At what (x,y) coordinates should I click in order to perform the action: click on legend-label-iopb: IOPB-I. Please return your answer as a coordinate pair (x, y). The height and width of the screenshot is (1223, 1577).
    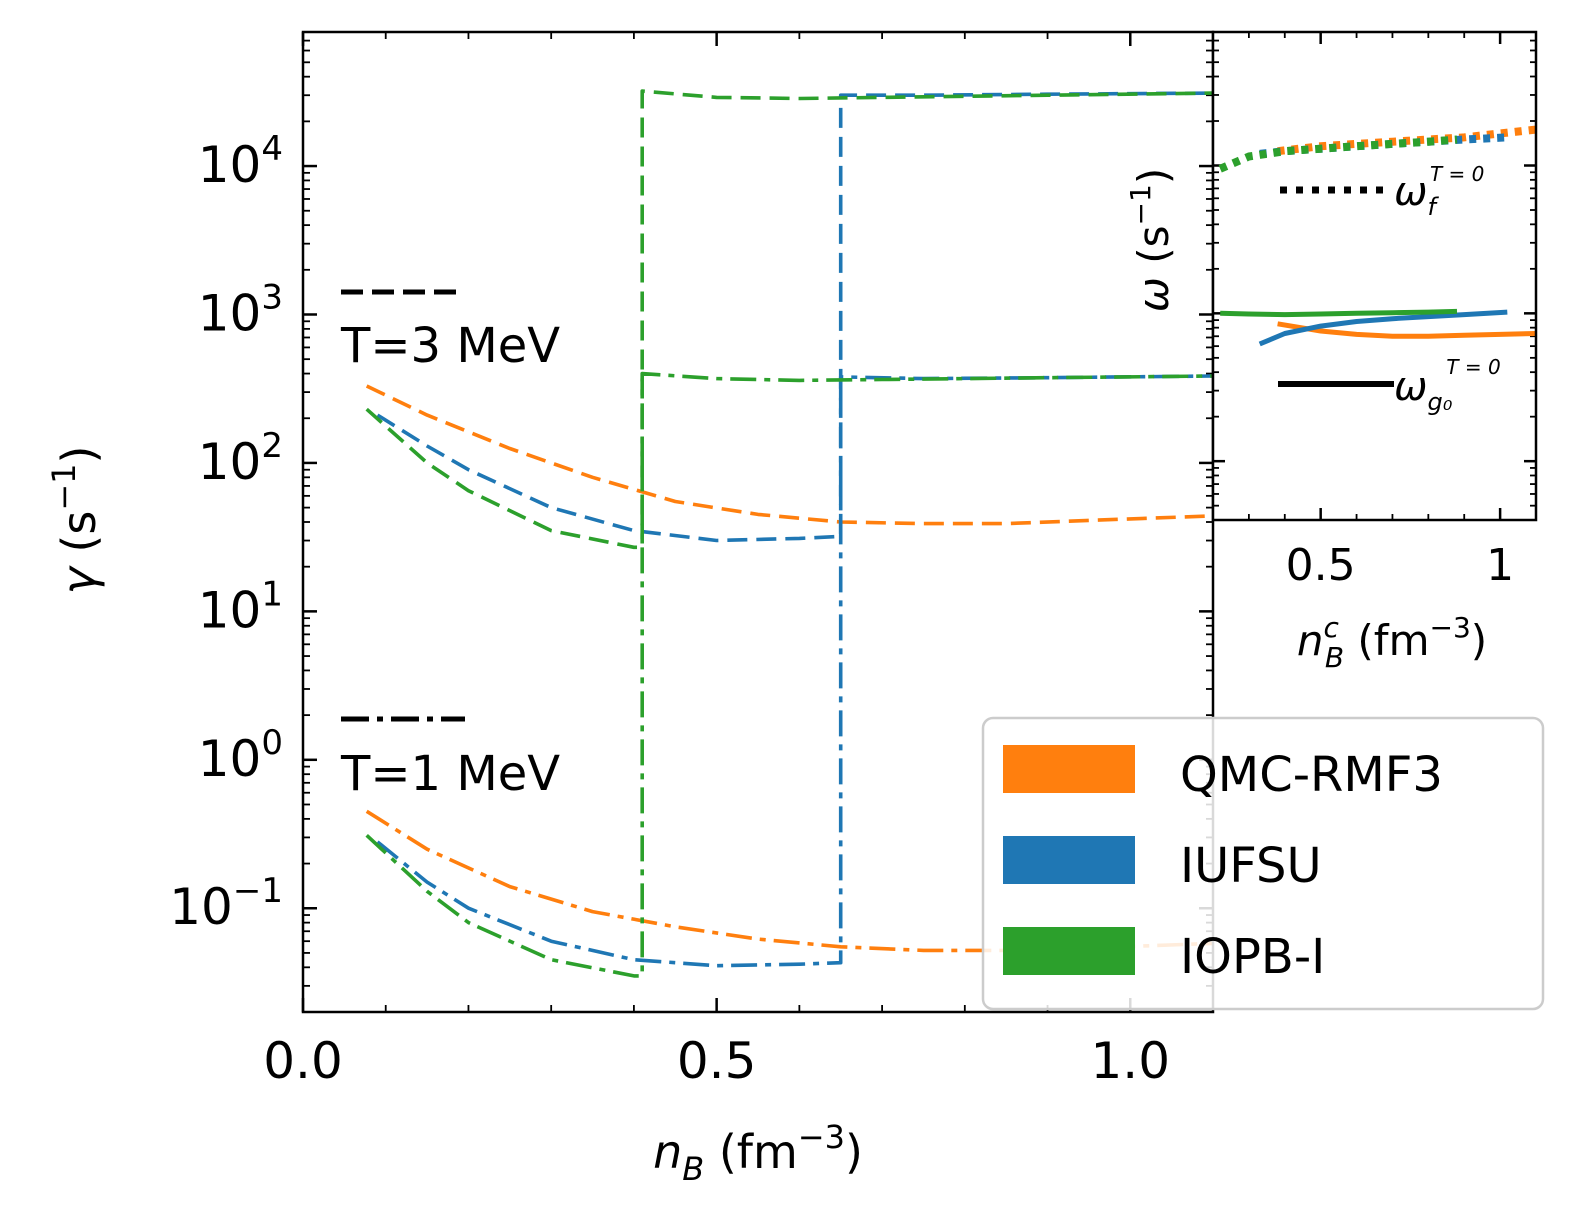
    Looking at the image, I should click on (1252, 957).